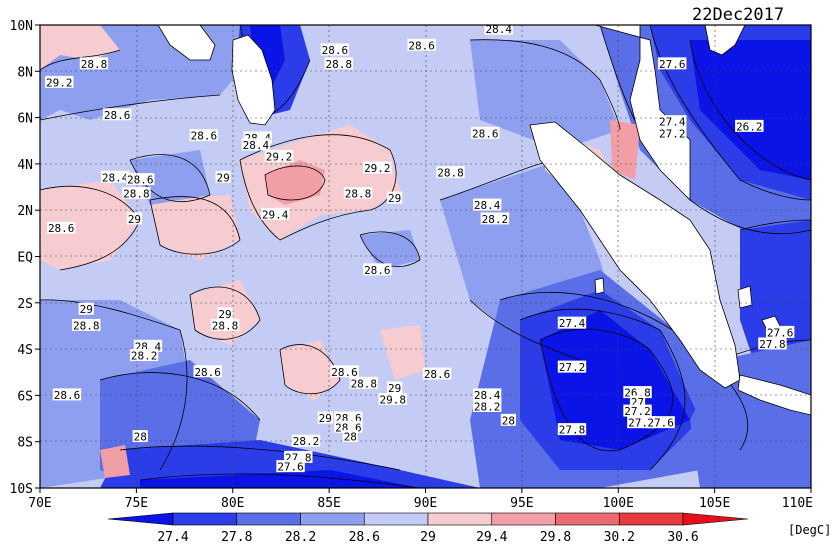 Image resolution: width=840 pixels, height=544 pixels. I want to click on longitude-axis: 70E 75E 80E 85E 90E 95E 100E 105E 110E, so click(420, 499).